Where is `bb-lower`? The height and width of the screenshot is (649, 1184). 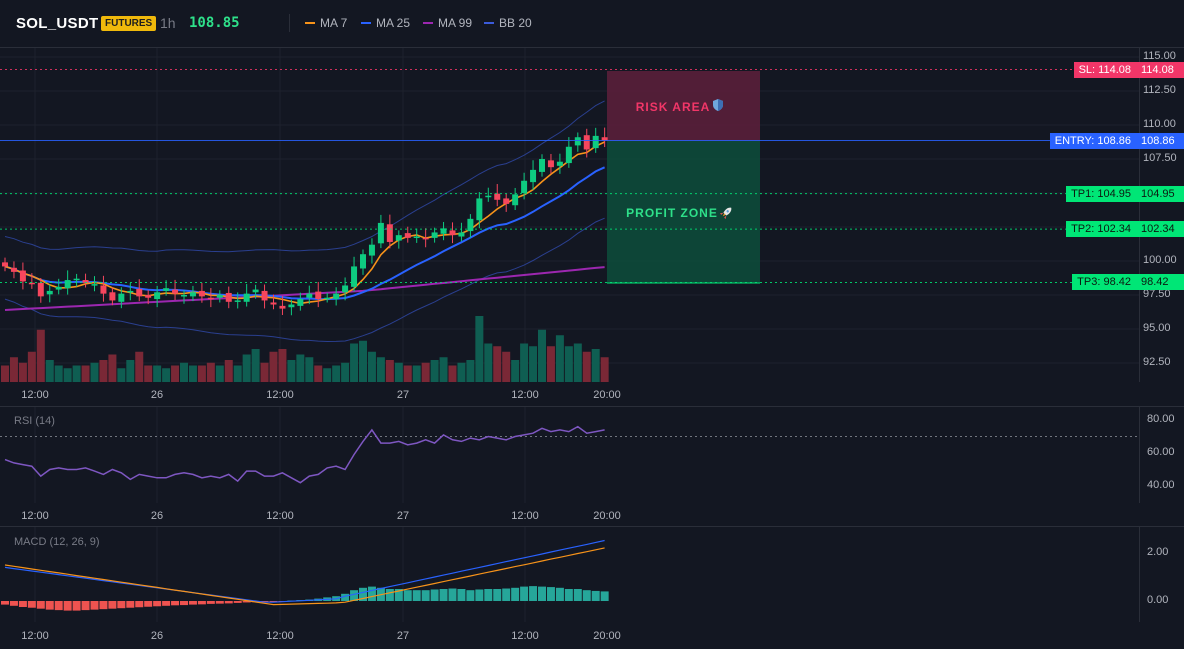 bb-lower is located at coordinates (304, 280).